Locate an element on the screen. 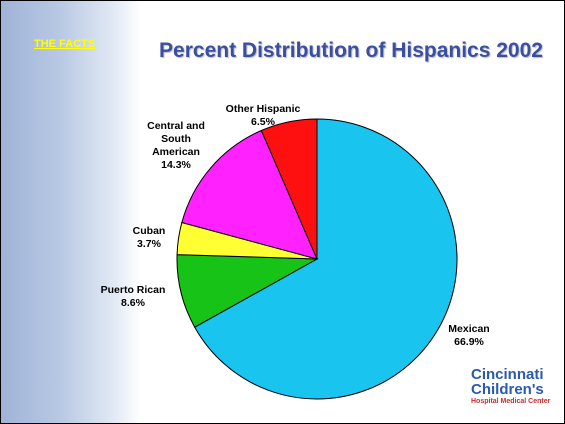  logo-subtitle: Hospital Medical Center is located at coordinates (511, 401).